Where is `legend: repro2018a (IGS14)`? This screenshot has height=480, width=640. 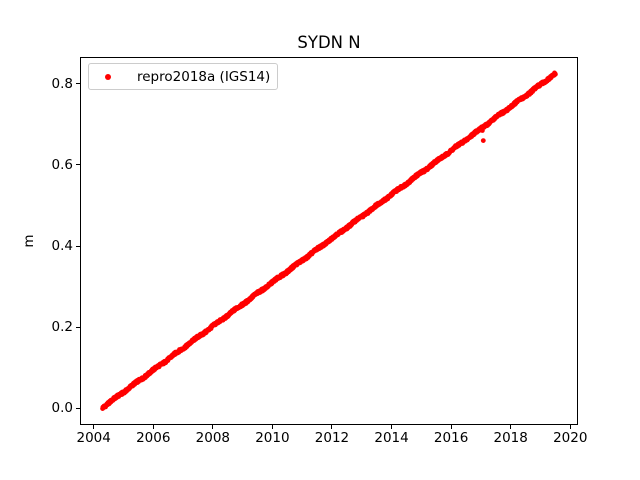
legend: repro2018a (IGS14) is located at coordinates (183, 76).